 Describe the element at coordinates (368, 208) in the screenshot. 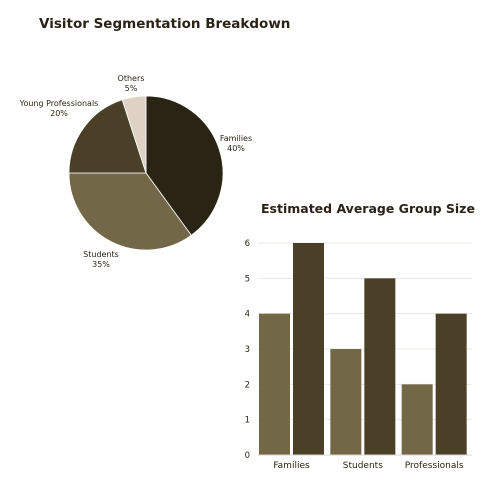

I see `bar-chart-title: Estimated Average Group Size` at that location.